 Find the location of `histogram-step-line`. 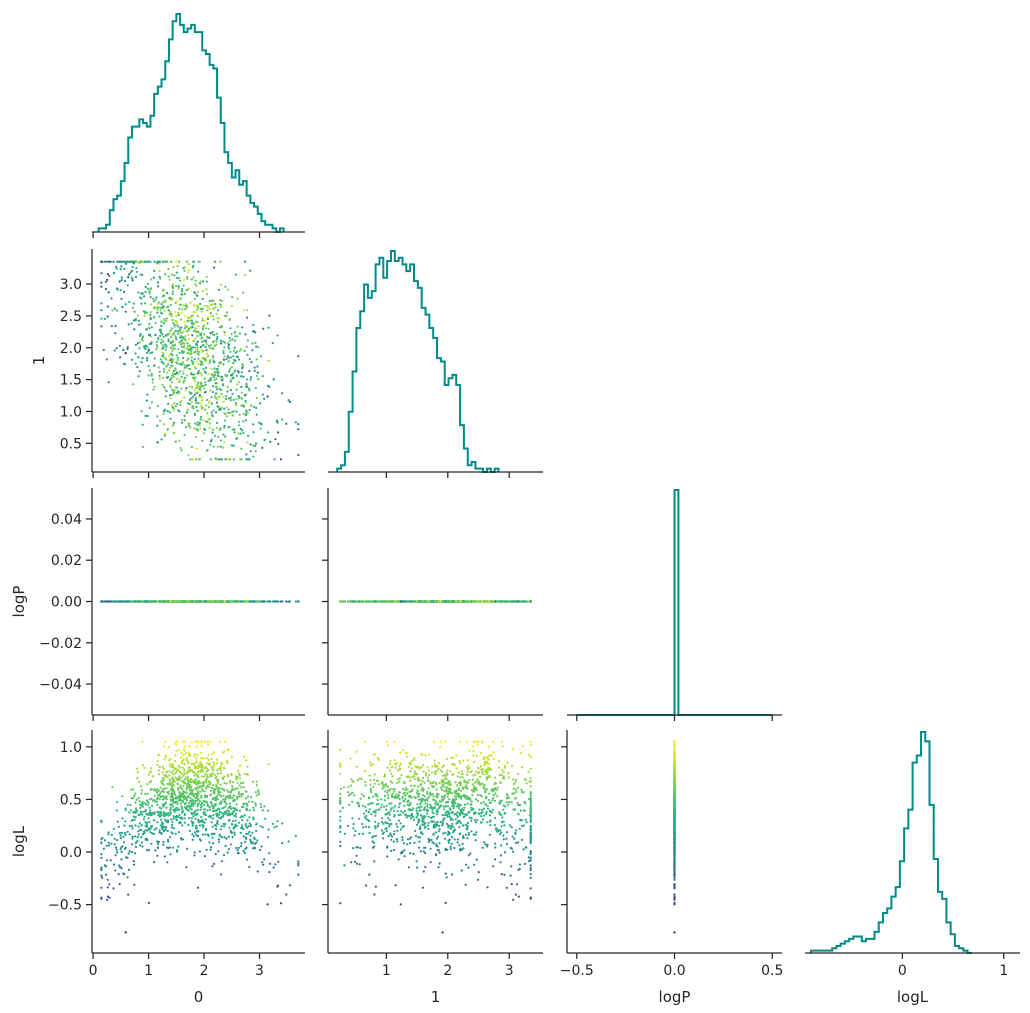

histogram-step-line is located at coordinates (674, 602).